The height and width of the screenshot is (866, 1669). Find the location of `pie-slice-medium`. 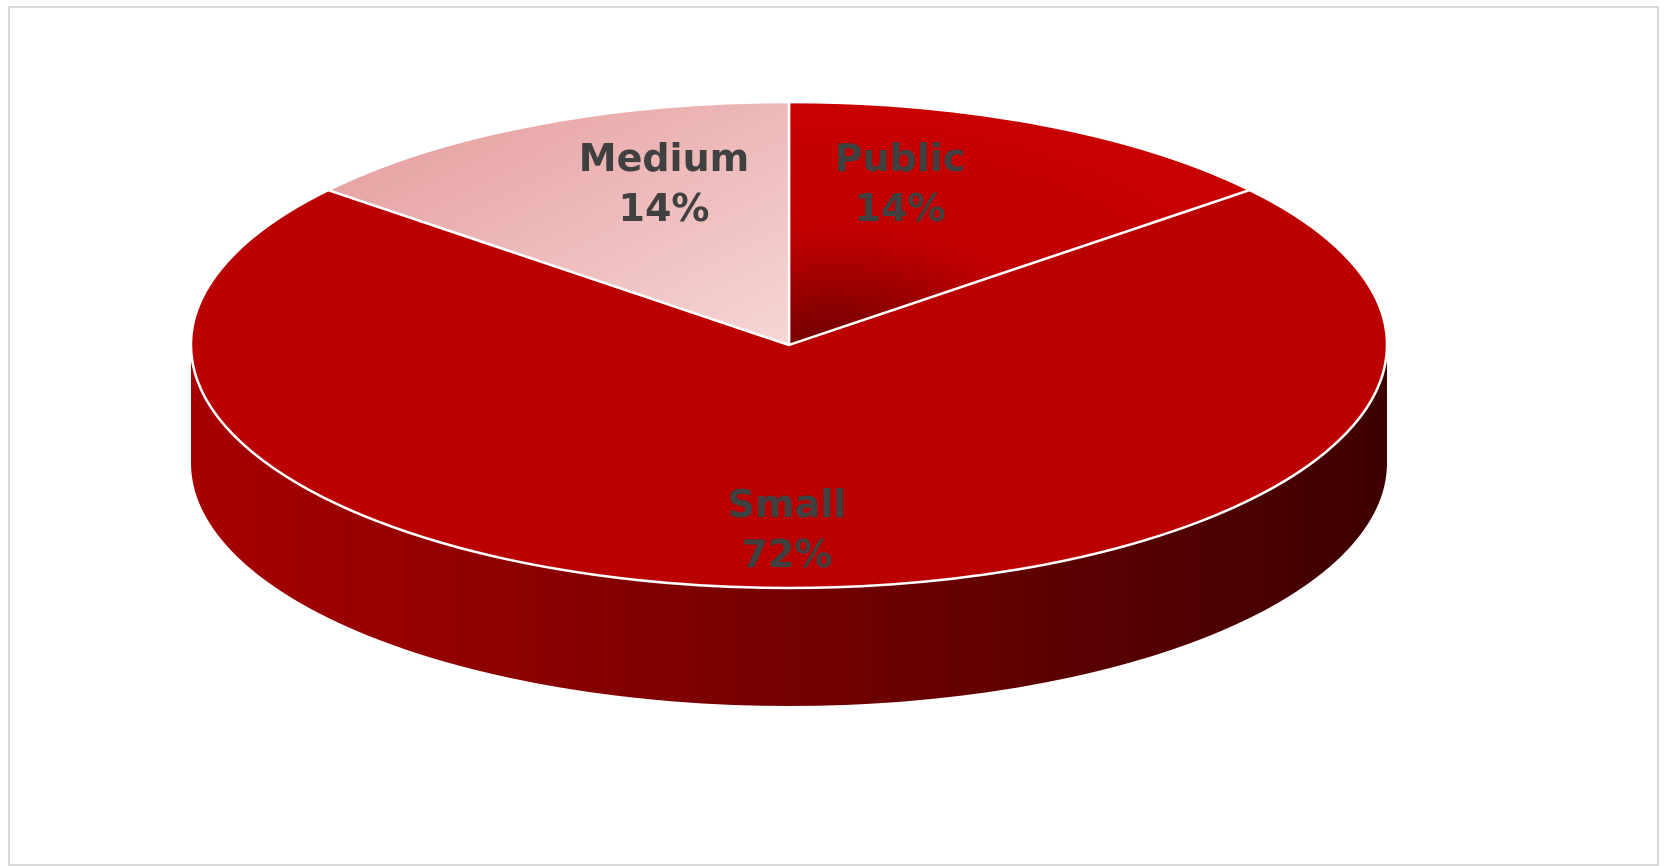

pie-slice-medium is located at coordinates (558, 223).